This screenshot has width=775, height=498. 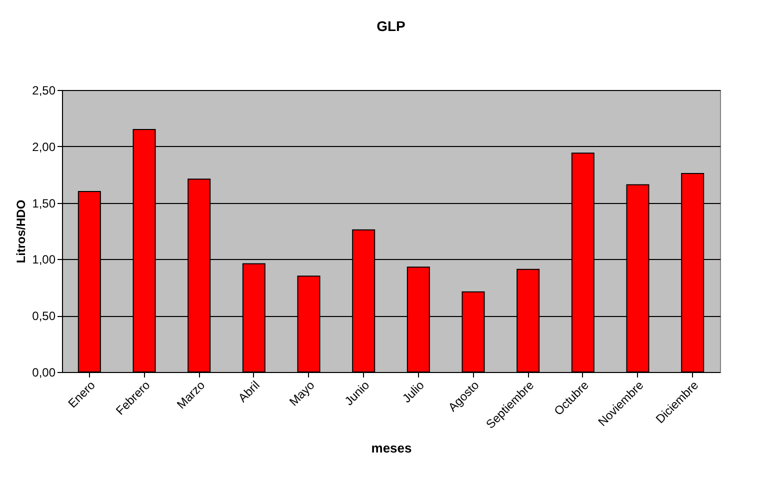 I want to click on y-tick-label: 2,50, so click(x=44, y=91).